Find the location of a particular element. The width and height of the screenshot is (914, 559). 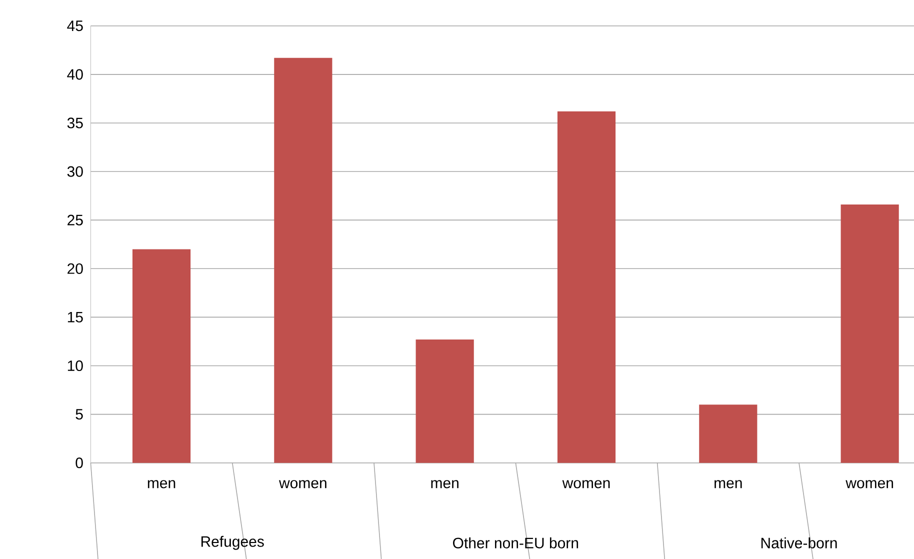

y-tick-label: 20 is located at coordinates (75, 268).